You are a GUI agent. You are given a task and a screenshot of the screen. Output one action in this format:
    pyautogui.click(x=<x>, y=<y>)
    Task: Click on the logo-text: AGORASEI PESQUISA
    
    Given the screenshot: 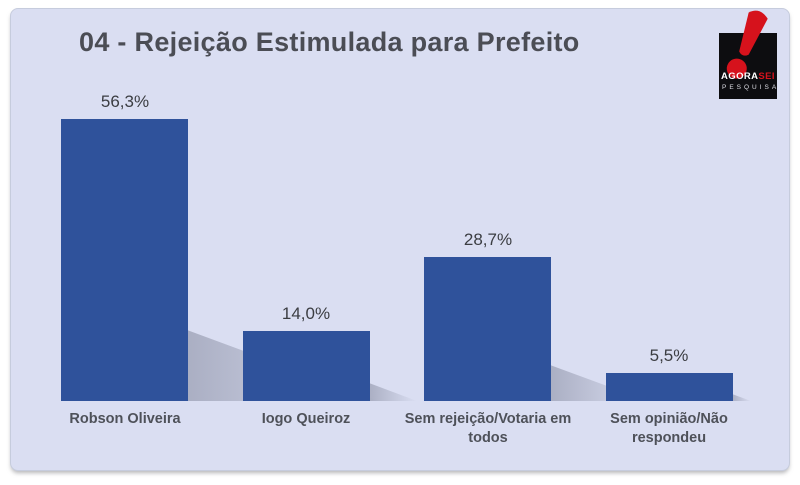 What is the action you would take?
    pyautogui.click(x=748, y=82)
    